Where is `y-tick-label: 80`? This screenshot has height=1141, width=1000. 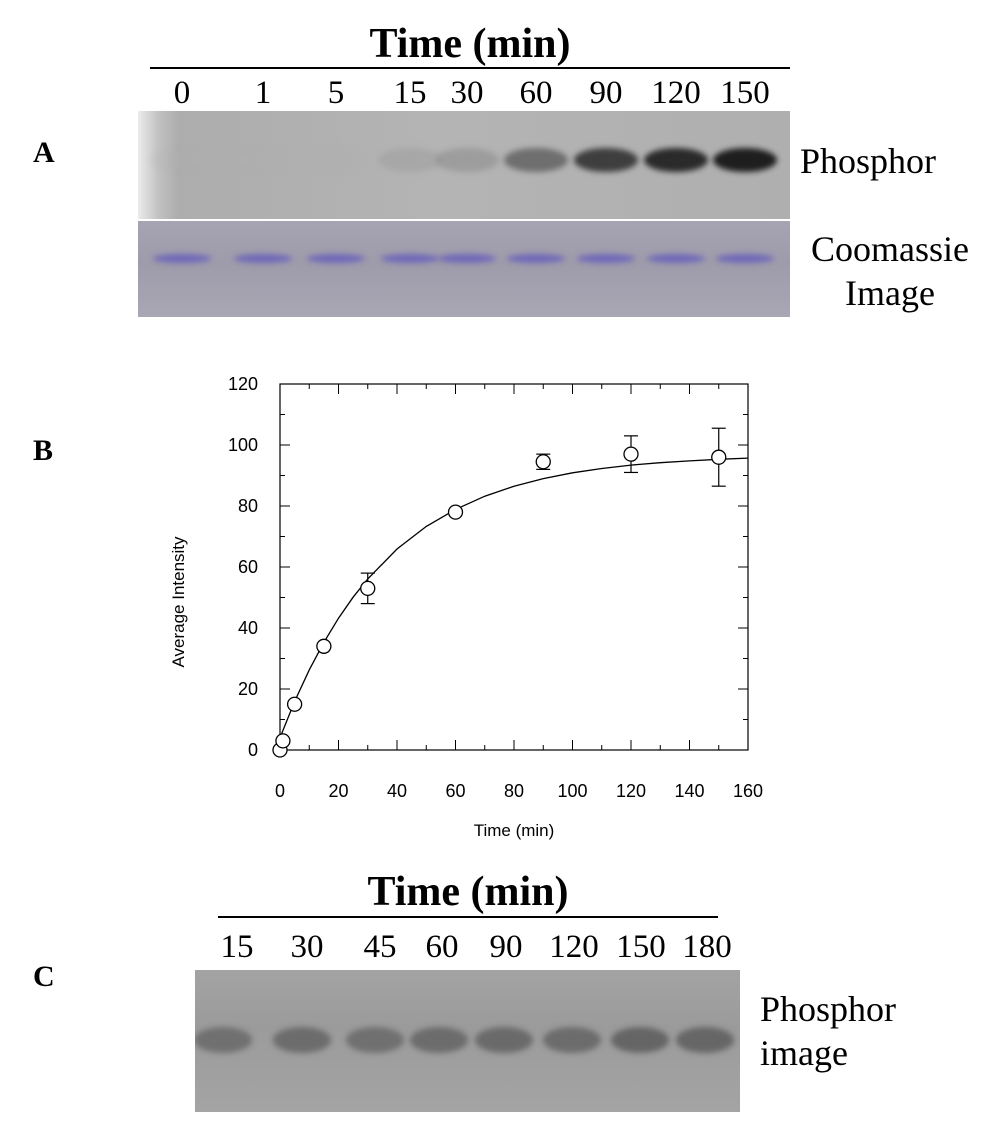 y-tick-label: 80 is located at coordinates (248, 506).